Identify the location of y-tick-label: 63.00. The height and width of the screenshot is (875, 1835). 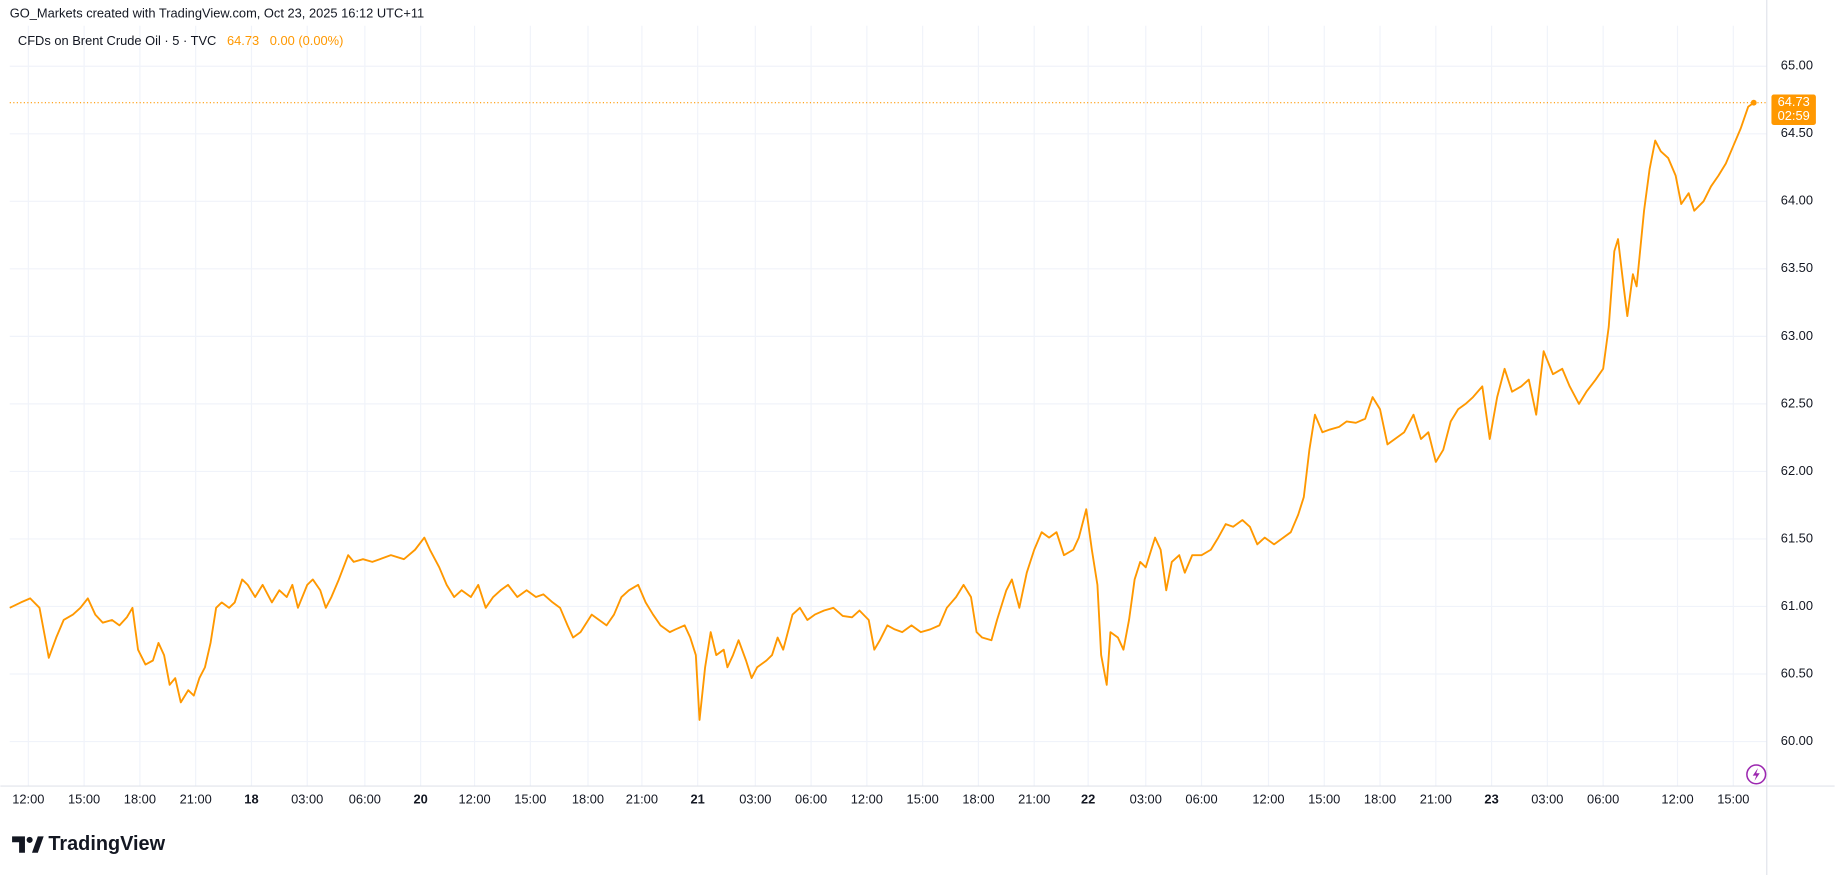
(1797, 335).